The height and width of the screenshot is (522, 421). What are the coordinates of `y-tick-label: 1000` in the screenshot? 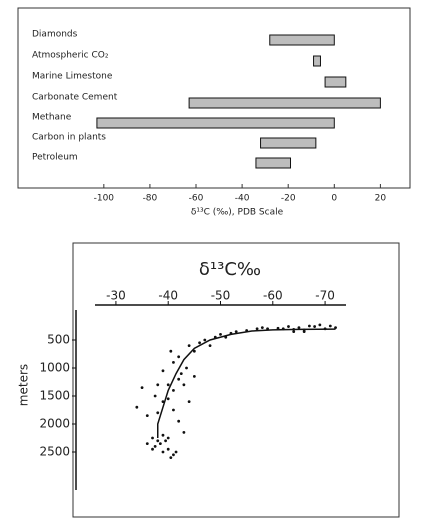 It's located at (54, 368).